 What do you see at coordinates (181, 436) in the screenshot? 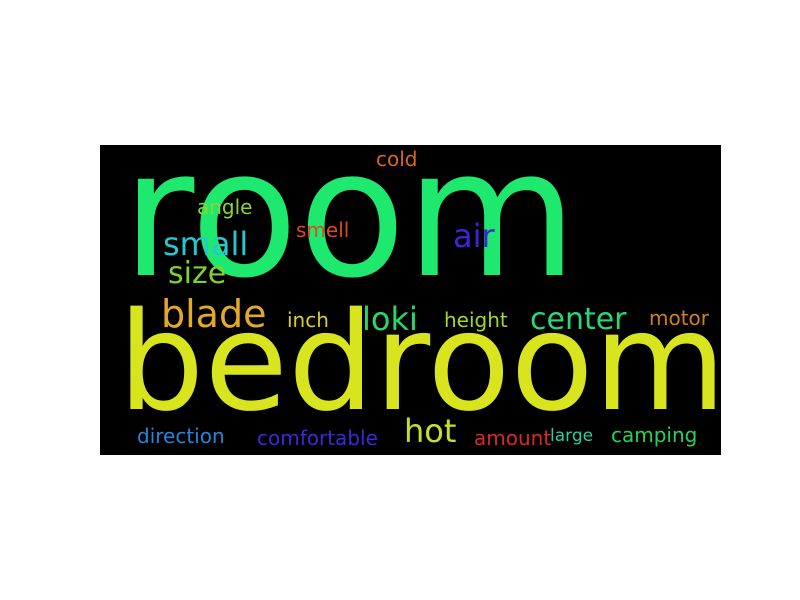
I see `word-direction: direction` at bounding box center [181, 436].